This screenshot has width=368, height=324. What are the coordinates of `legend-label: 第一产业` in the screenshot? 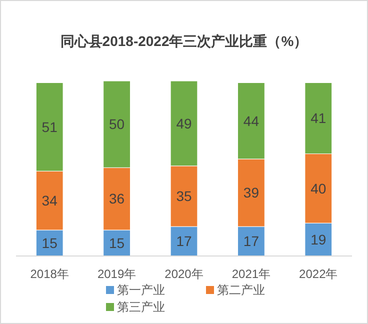 It's located at (141, 290).